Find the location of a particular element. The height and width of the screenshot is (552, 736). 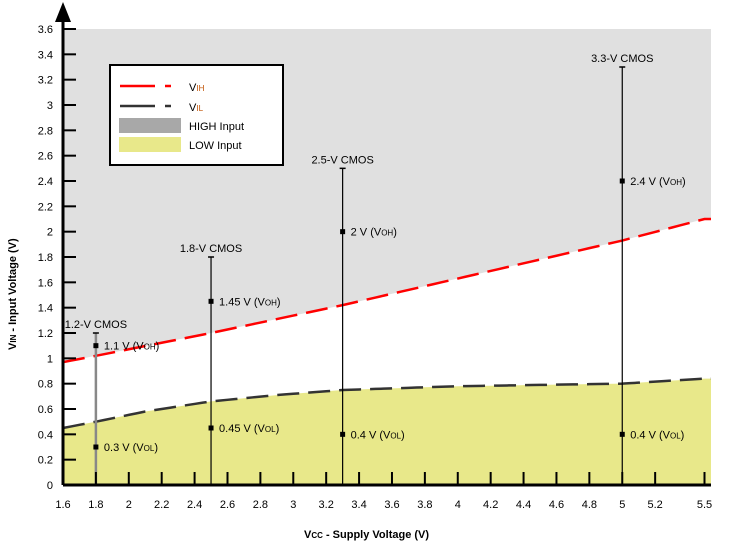

x-tick-label: 1.8 is located at coordinates (95, 505).